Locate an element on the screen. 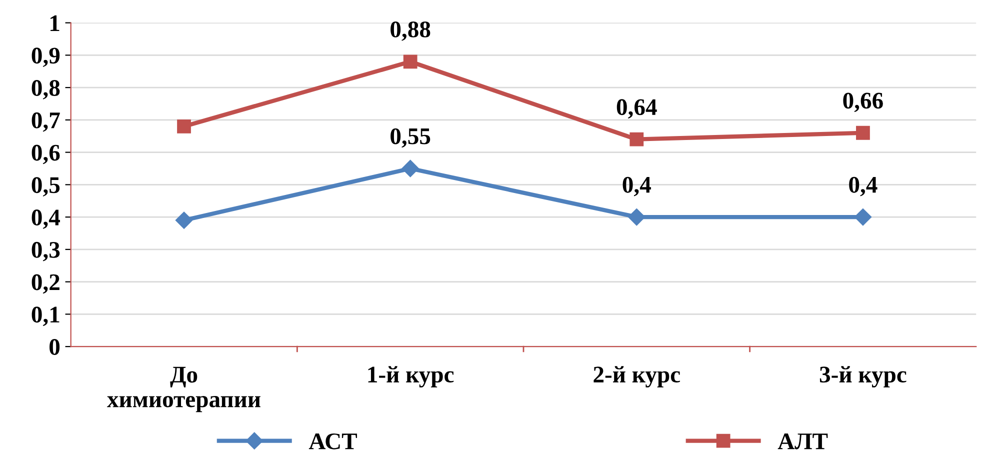  y-tick-label: 0,3 is located at coordinates (46, 252).